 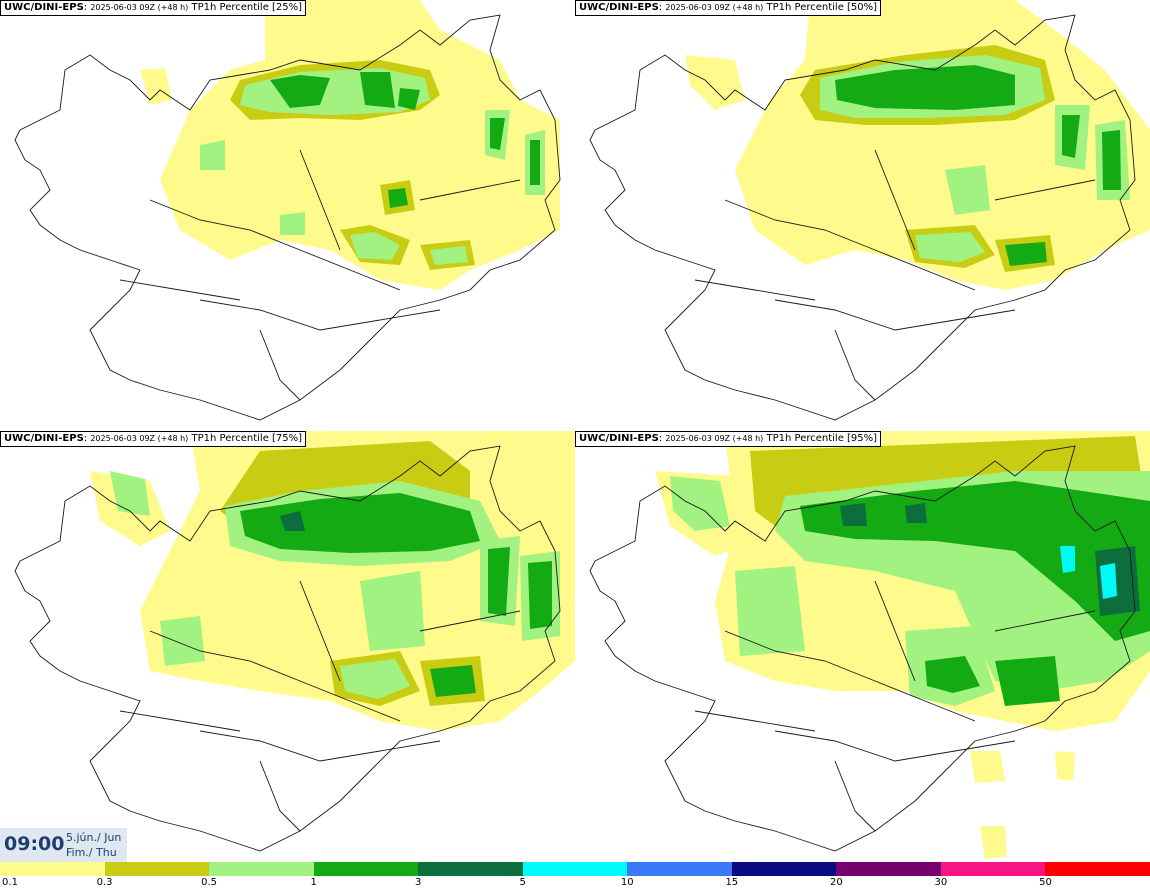 I want to click on legend-tick-label: 3, so click(x=418, y=882).